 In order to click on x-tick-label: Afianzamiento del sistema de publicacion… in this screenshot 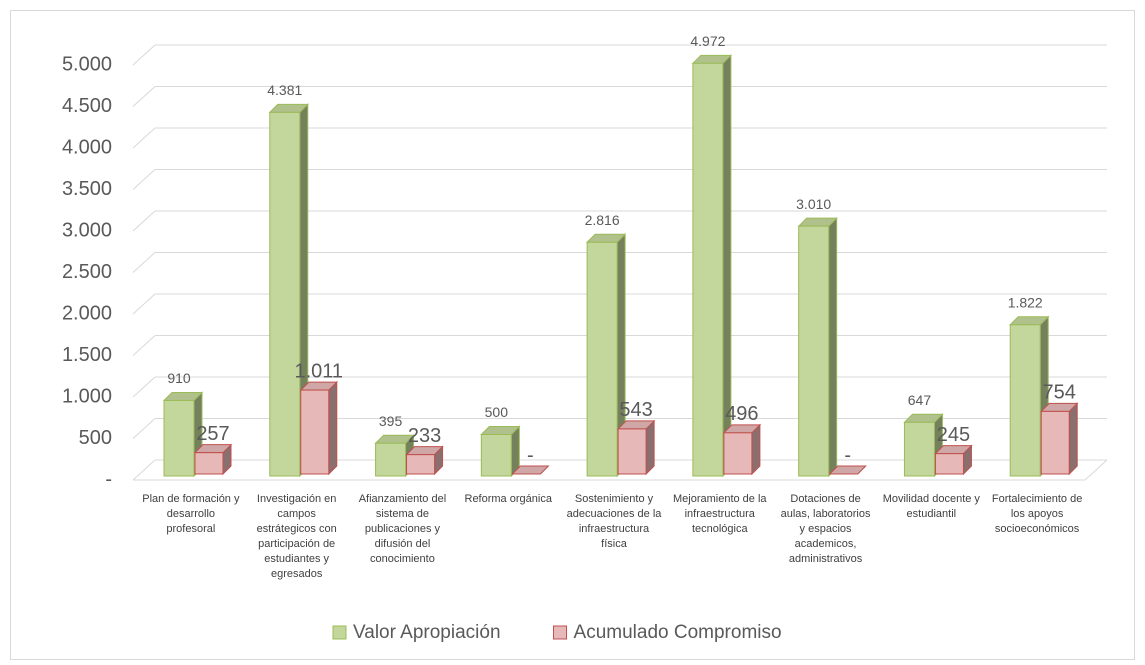, I will do `click(402, 529)`.